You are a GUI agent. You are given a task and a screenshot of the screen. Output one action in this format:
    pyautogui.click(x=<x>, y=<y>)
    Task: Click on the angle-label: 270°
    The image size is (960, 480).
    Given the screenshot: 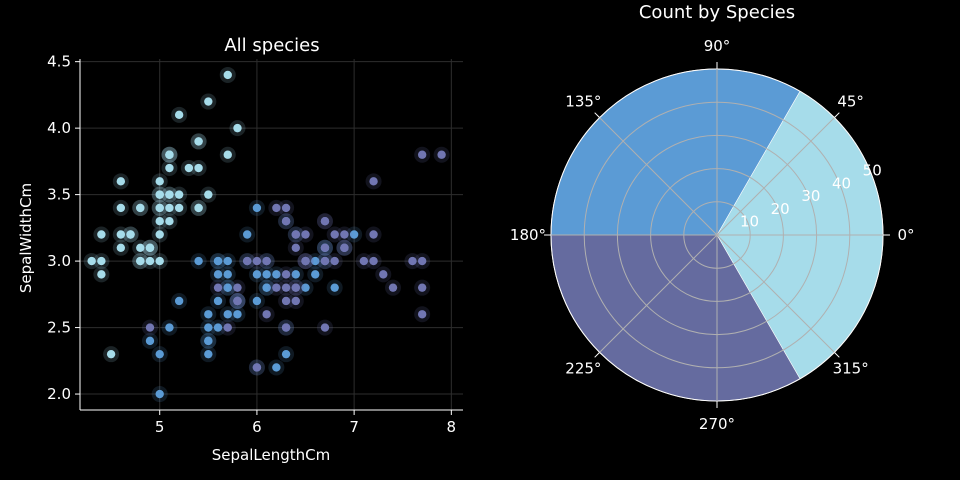 What is the action you would take?
    pyautogui.click(x=717, y=424)
    